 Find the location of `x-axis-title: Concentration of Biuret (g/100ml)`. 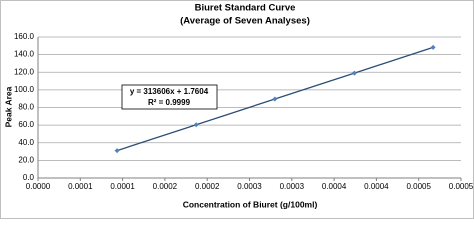

x-axis-title: Concentration of Biuret (g/100ml) is located at coordinates (250, 204).